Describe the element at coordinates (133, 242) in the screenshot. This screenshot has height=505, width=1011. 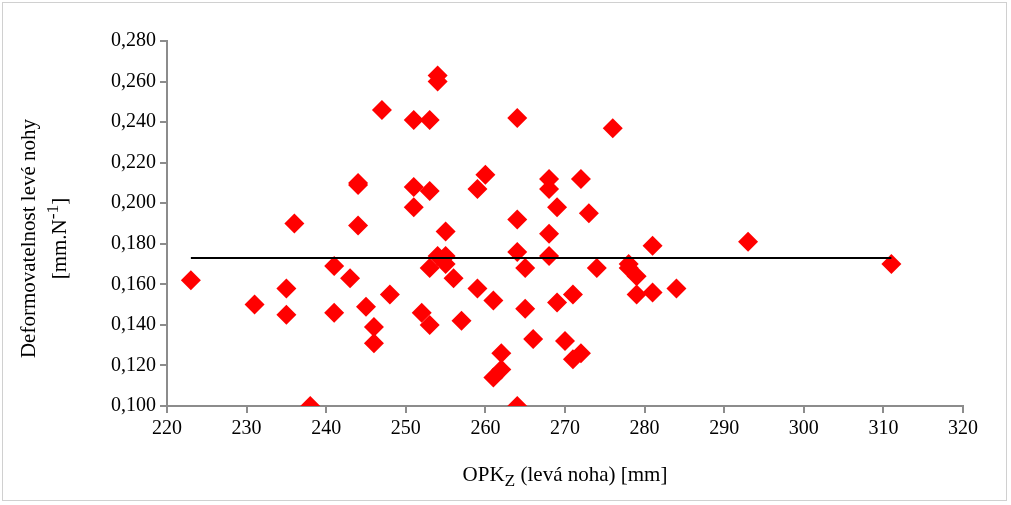
I see `y-tick-label: 0,180` at that location.